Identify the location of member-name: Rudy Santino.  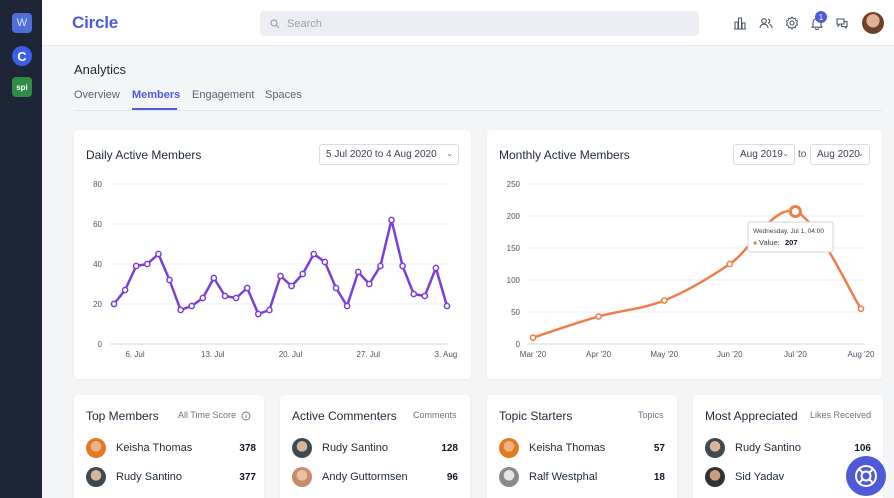
(768, 448).